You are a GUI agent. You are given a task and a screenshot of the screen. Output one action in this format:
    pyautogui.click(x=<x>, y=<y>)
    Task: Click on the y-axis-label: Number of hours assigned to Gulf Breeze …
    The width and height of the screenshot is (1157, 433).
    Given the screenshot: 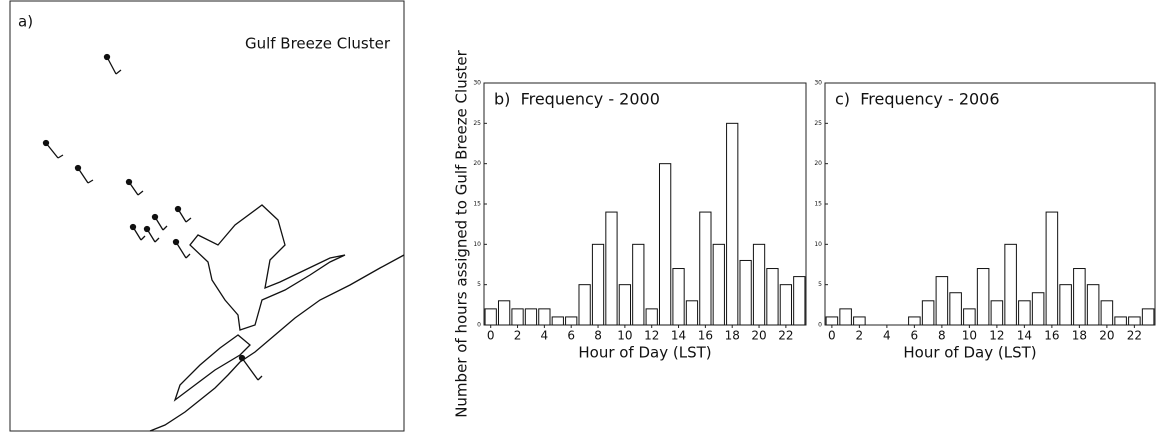 What is the action you would take?
    pyautogui.click(x=462, y=233)
    